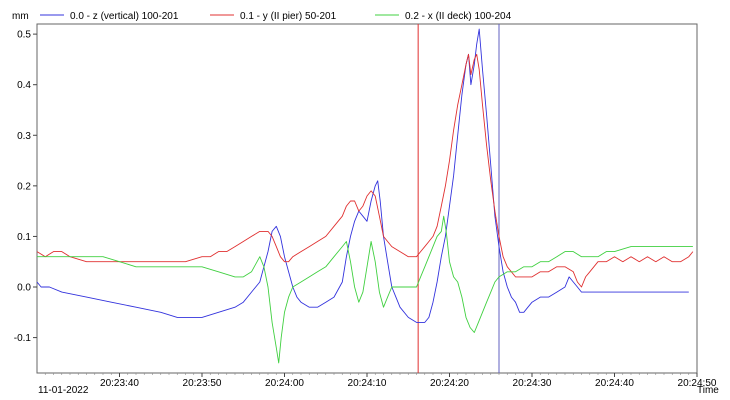 The width and height of the screenshot is (730, 400). What do you see at coordinates (124, 16) in the screenshot?
I see `legend-label-1: 0.0 - z (vertical) 100-201` at bounding box center [124, 16].